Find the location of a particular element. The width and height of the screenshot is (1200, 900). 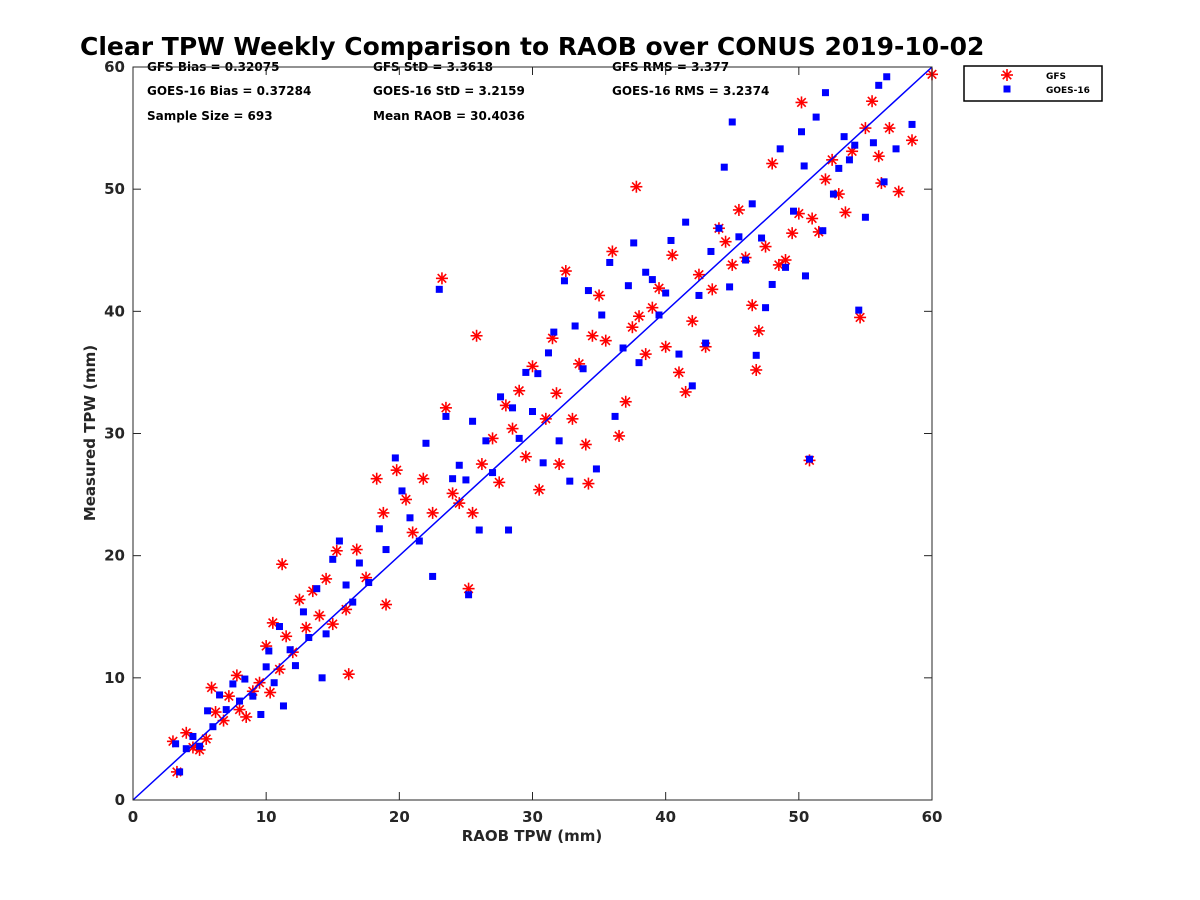

y-tick-label: 30 is located at coordinates (114, 434).